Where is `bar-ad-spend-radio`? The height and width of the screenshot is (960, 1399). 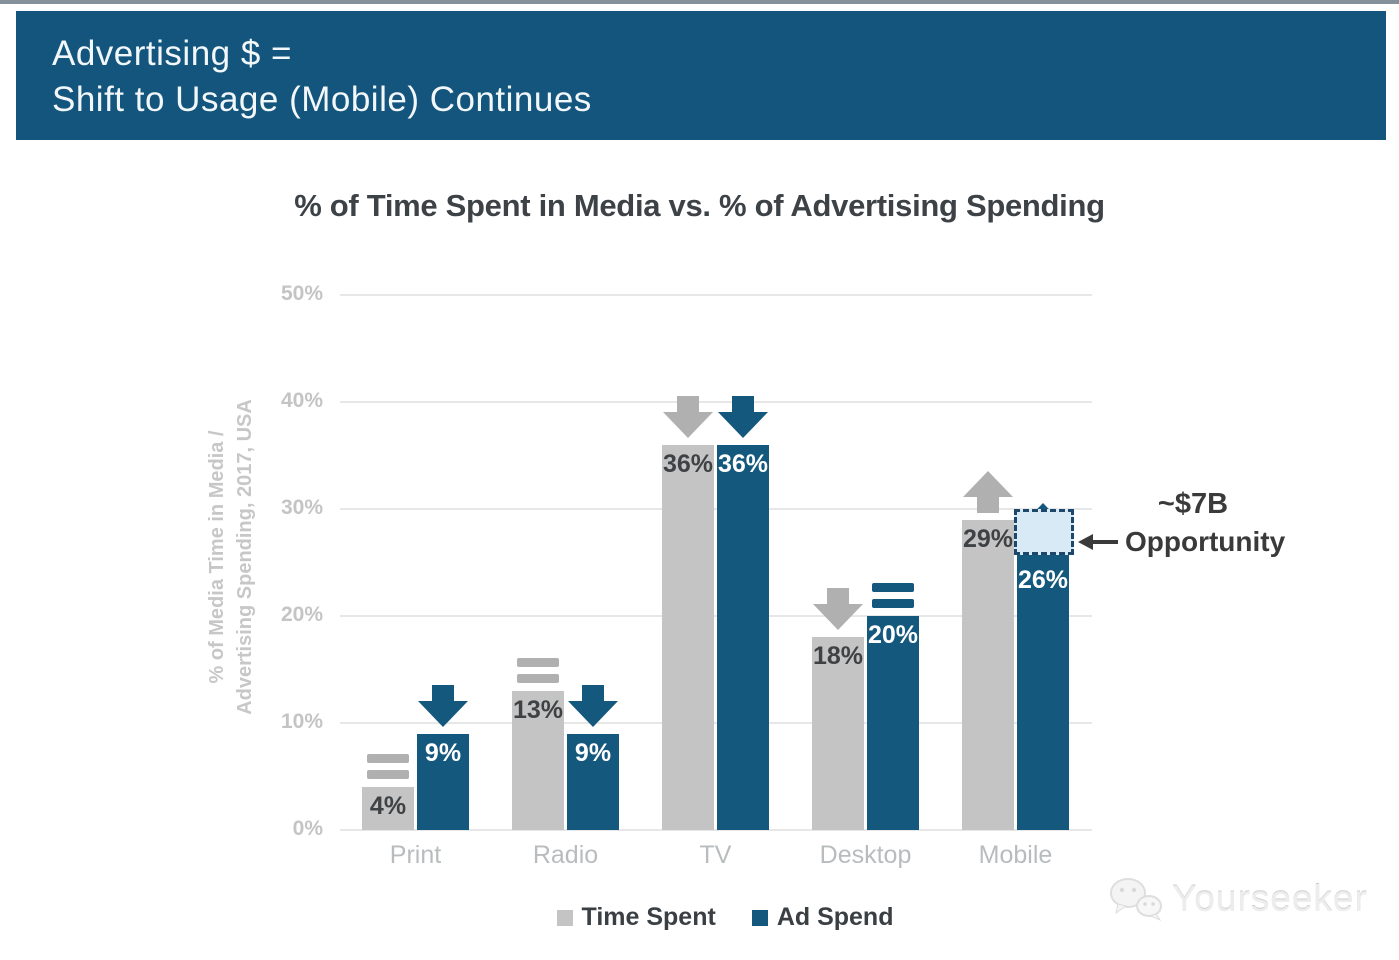 bar-ad-spend-radio is located at coordinates (593, 781).